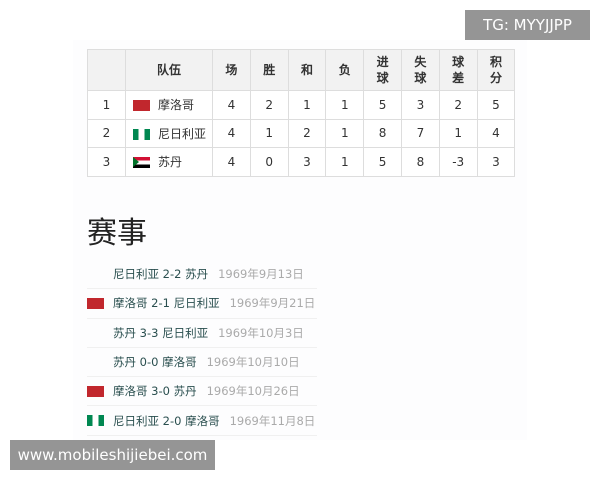 The height and width of the screenshot is (480, 600). What do you see at coordinates (496, 105) in the screenshot?
I see `stat-pts: 5` at bounding box center [496, 105].